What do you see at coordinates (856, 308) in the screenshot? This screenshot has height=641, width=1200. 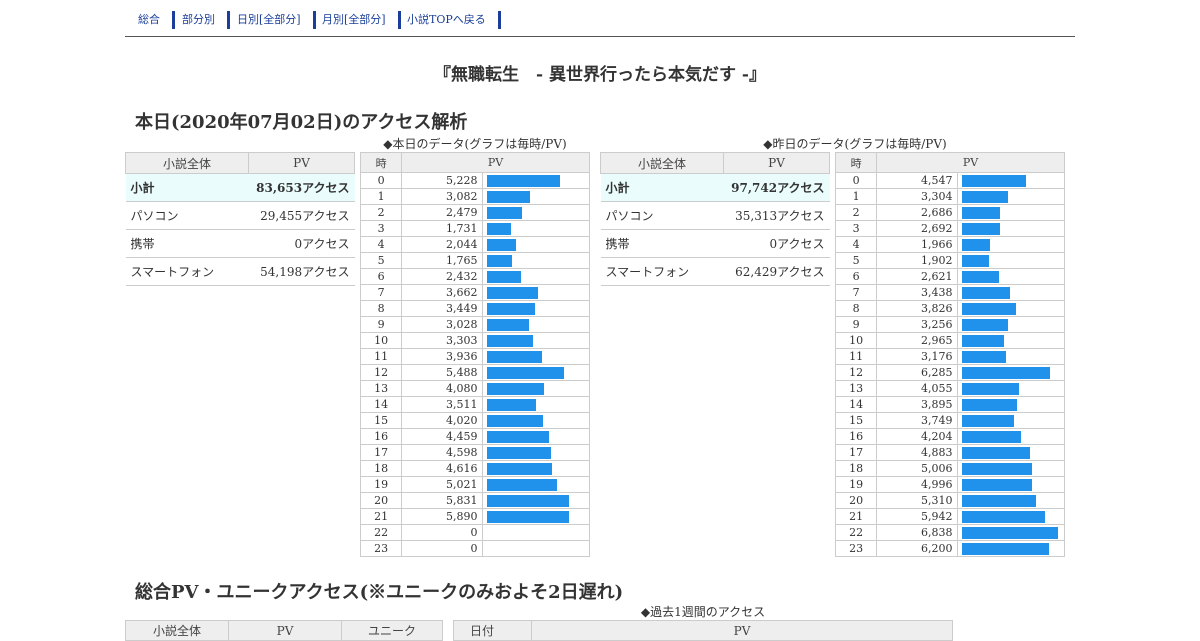 I see `hour-label: 8` at bounding box center [856, 308].